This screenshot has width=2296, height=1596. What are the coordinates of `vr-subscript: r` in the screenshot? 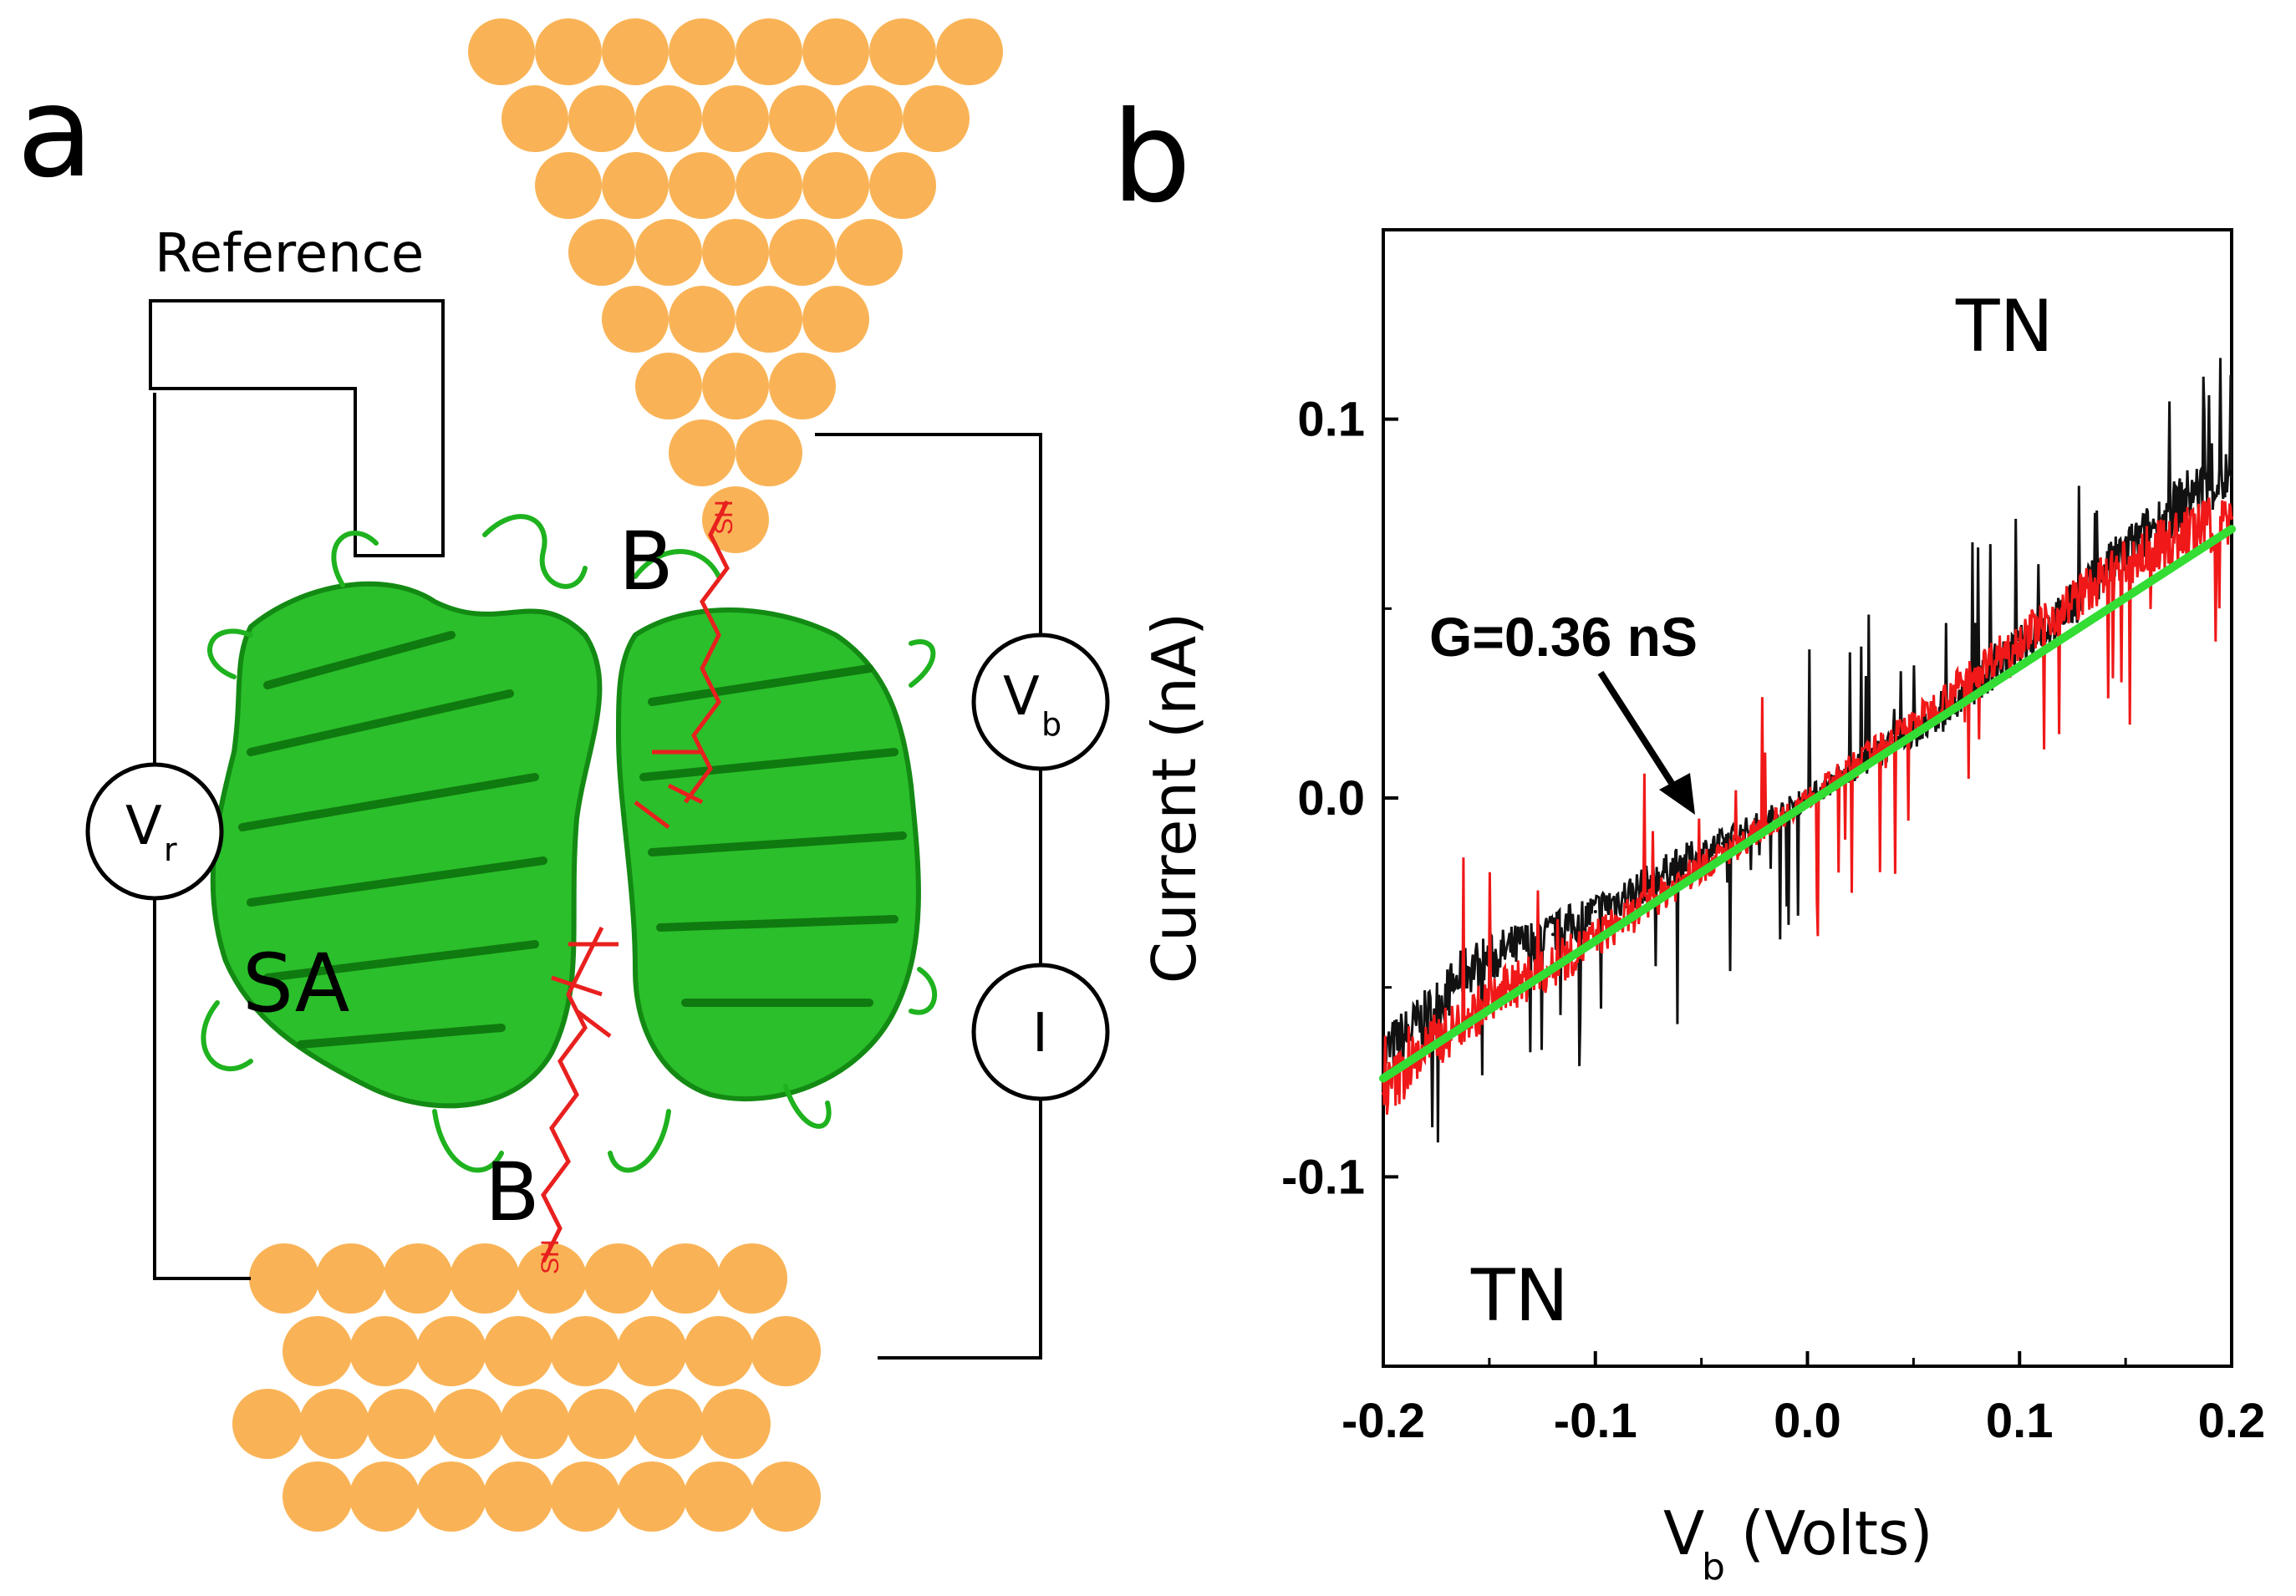 It's located at (170, 849).